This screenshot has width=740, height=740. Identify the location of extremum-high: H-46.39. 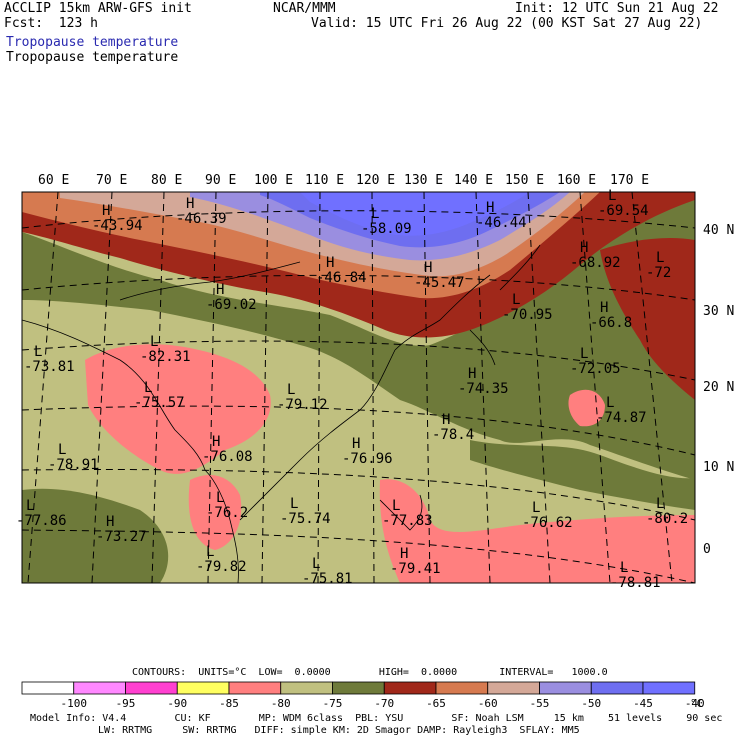
(201, 211).